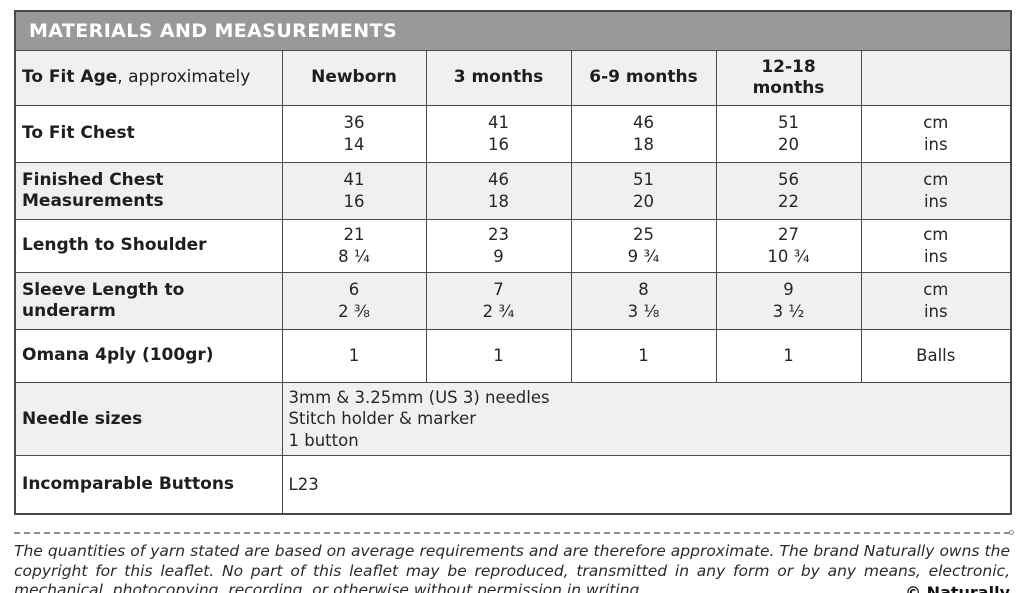 The height and width of the screenshot is (593, 1024). What do you see at coordinates (1011, 532) in the screenshot?
I see `cut-line-end-circle` at bounding box center [1011, 532].